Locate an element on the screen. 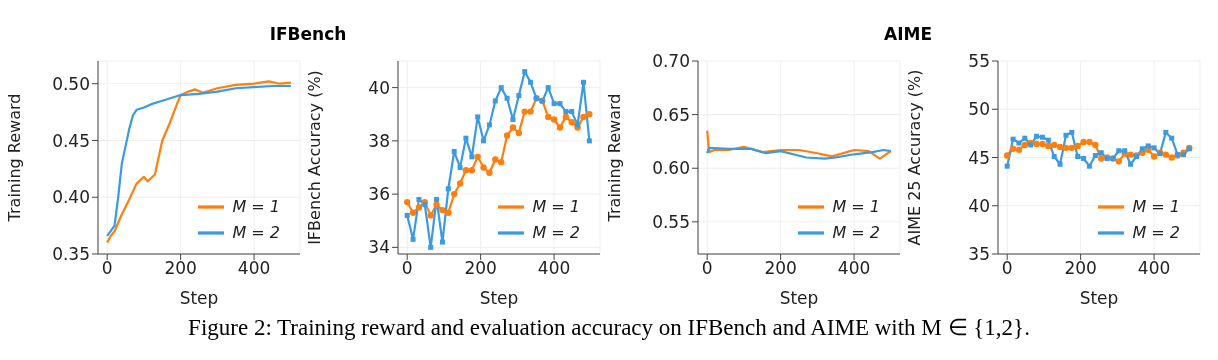 The height and width of the screenshot is (360, 1218). y-tick-label: 45 is located at coordinates (979, 157).